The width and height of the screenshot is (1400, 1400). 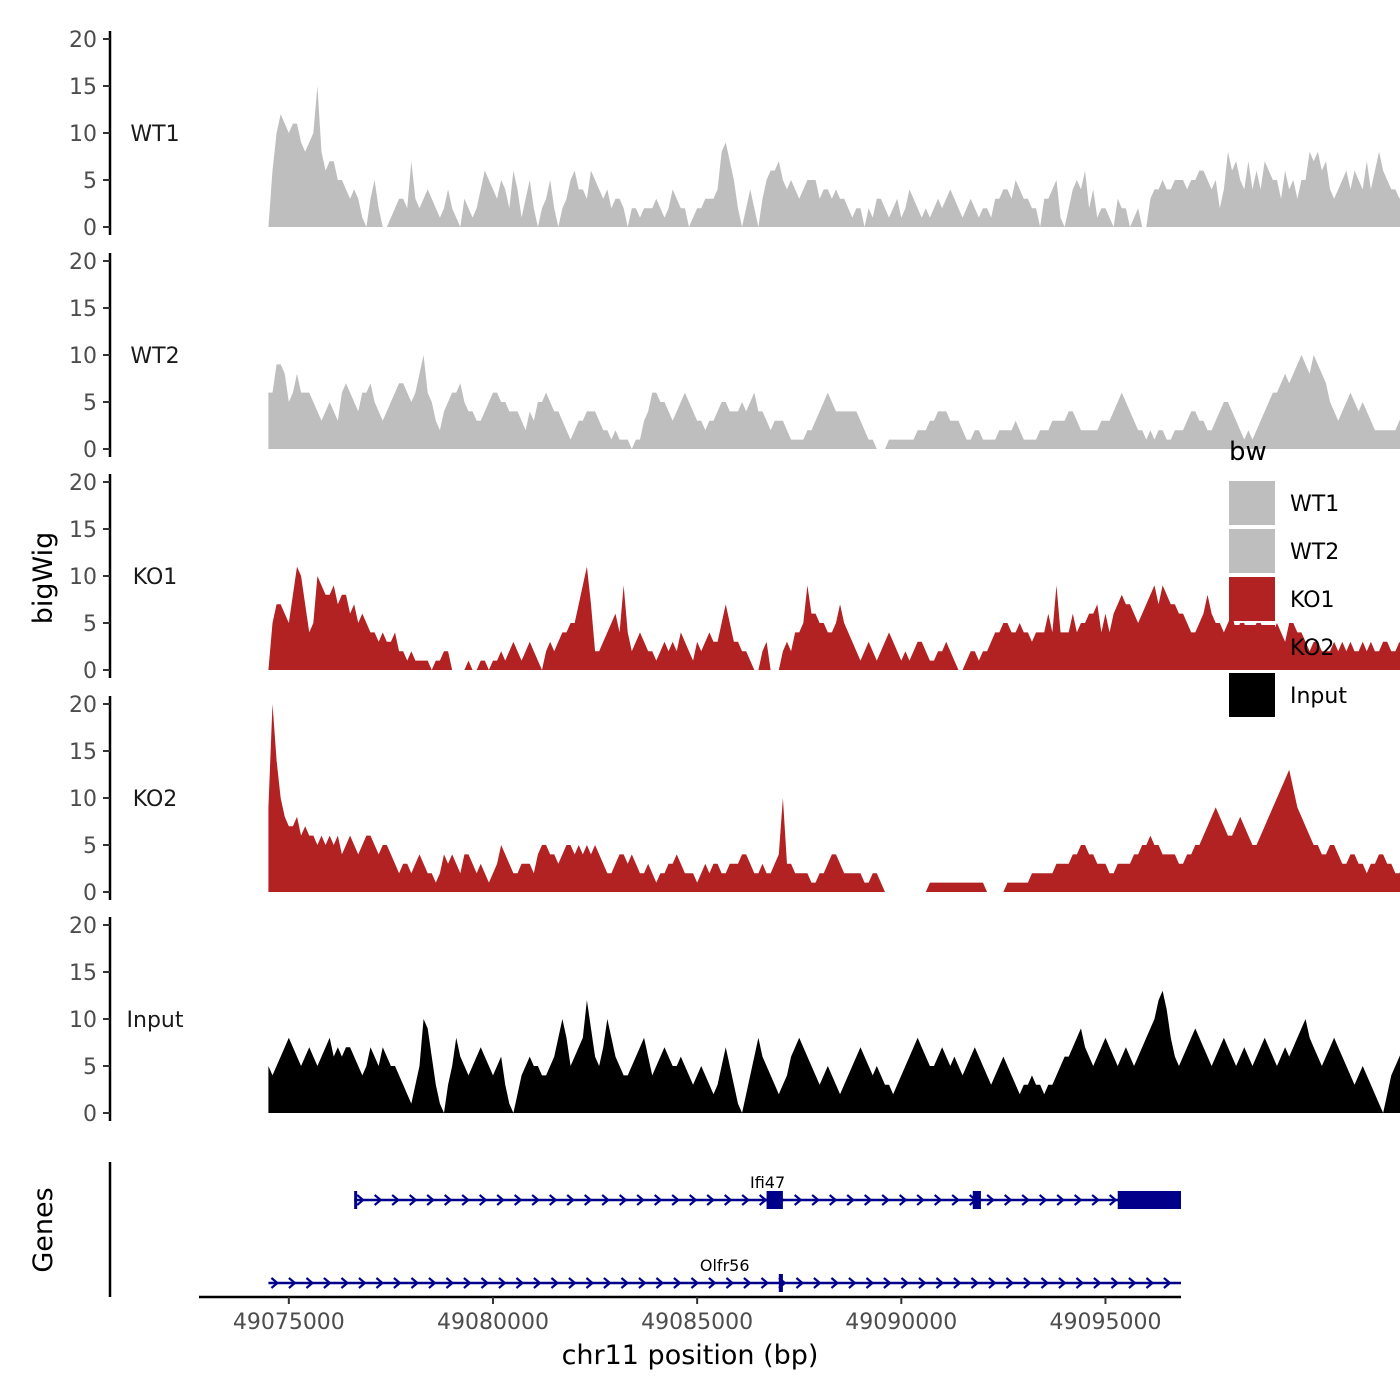 What do you see at coordinates (1318, 696) in the screenshot?
I see `legend-label: Input` at bounding box center [1318, 696].